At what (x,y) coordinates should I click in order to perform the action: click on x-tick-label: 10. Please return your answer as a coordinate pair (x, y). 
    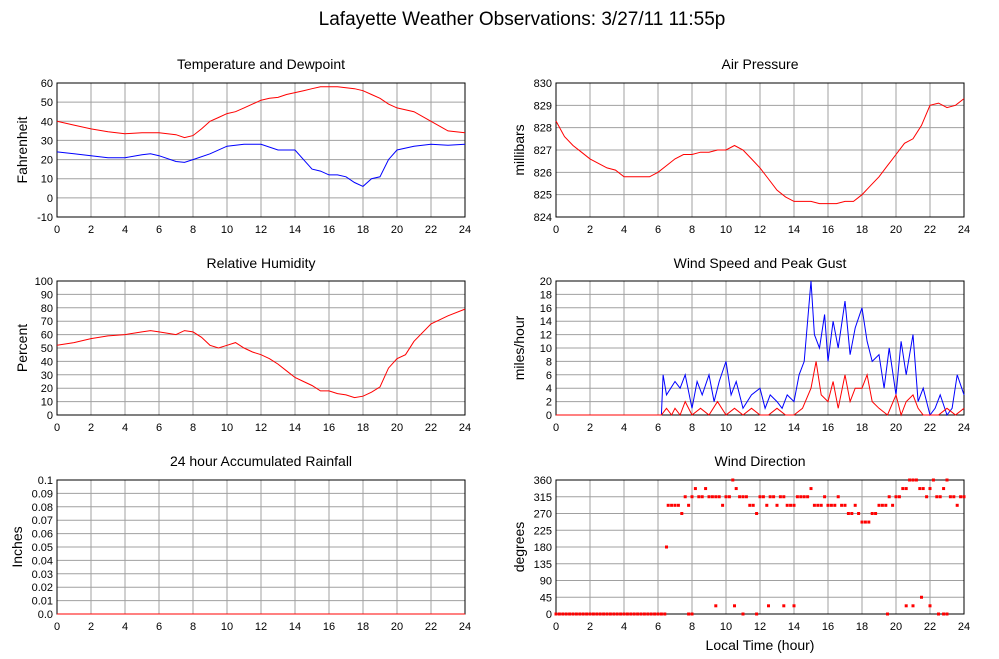
    Looking at the image, I should click on (227, 627).